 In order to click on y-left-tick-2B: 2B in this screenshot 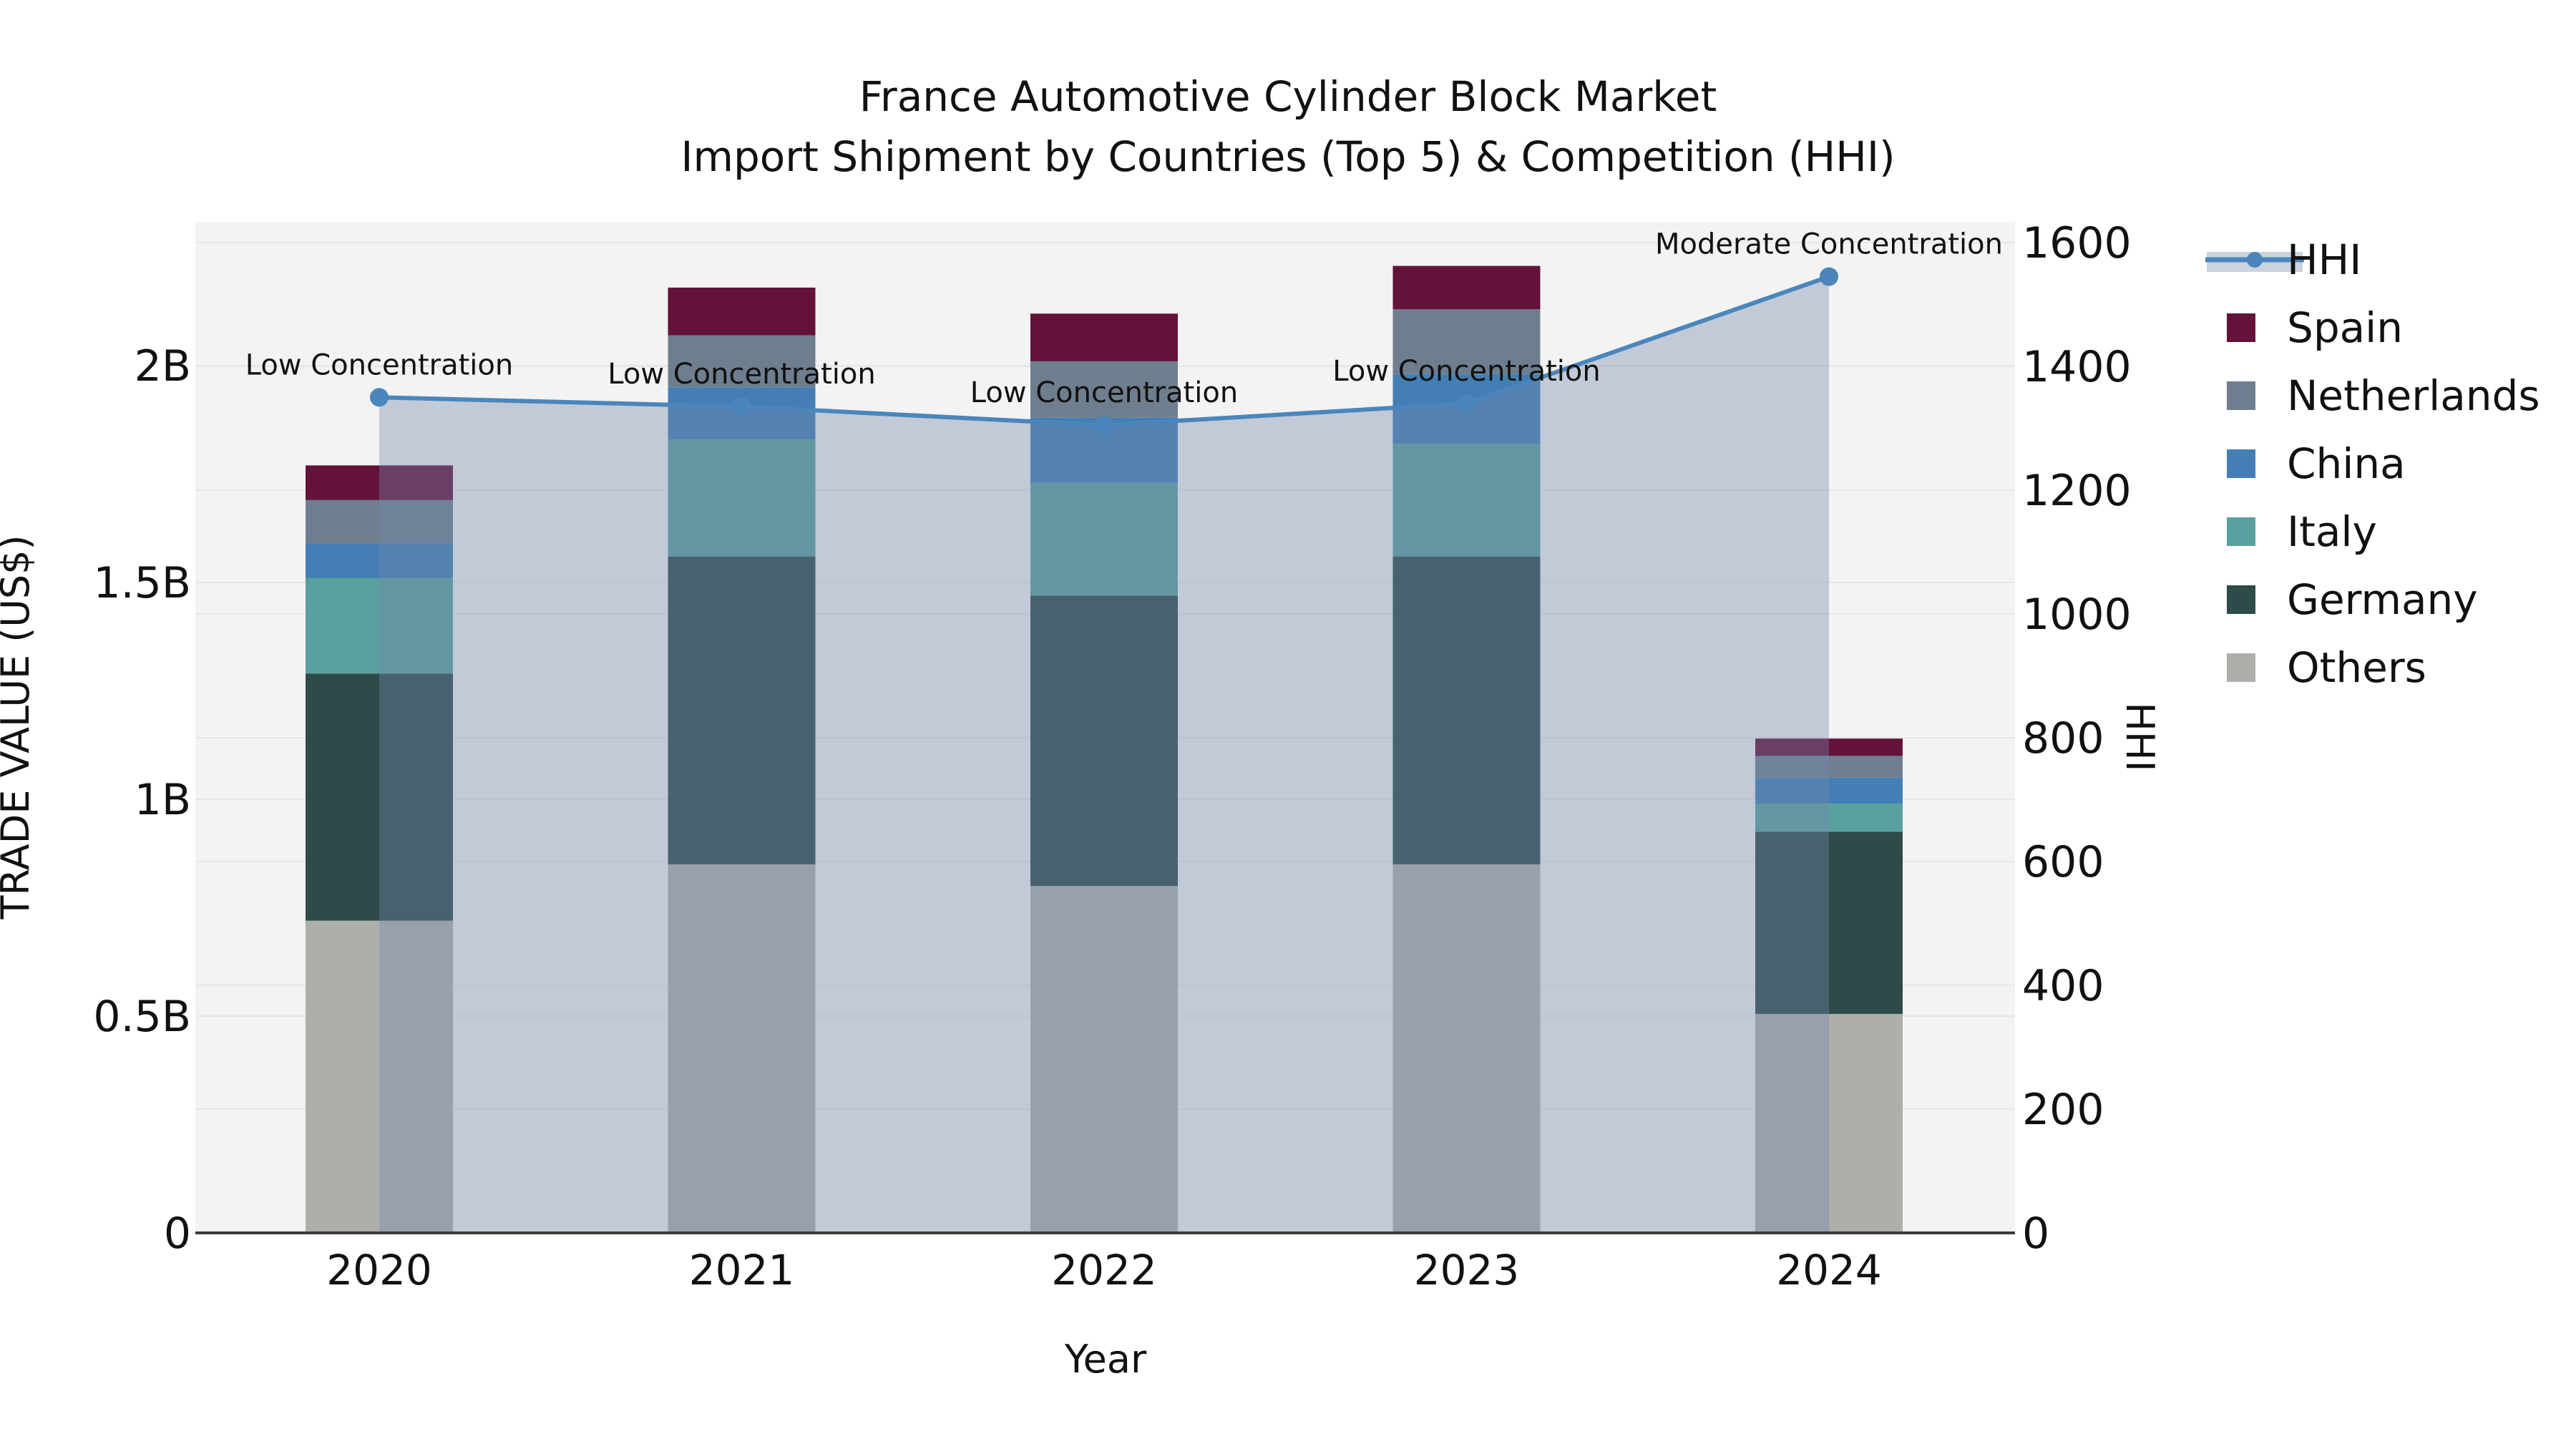, I will do `click(163, 366)`.